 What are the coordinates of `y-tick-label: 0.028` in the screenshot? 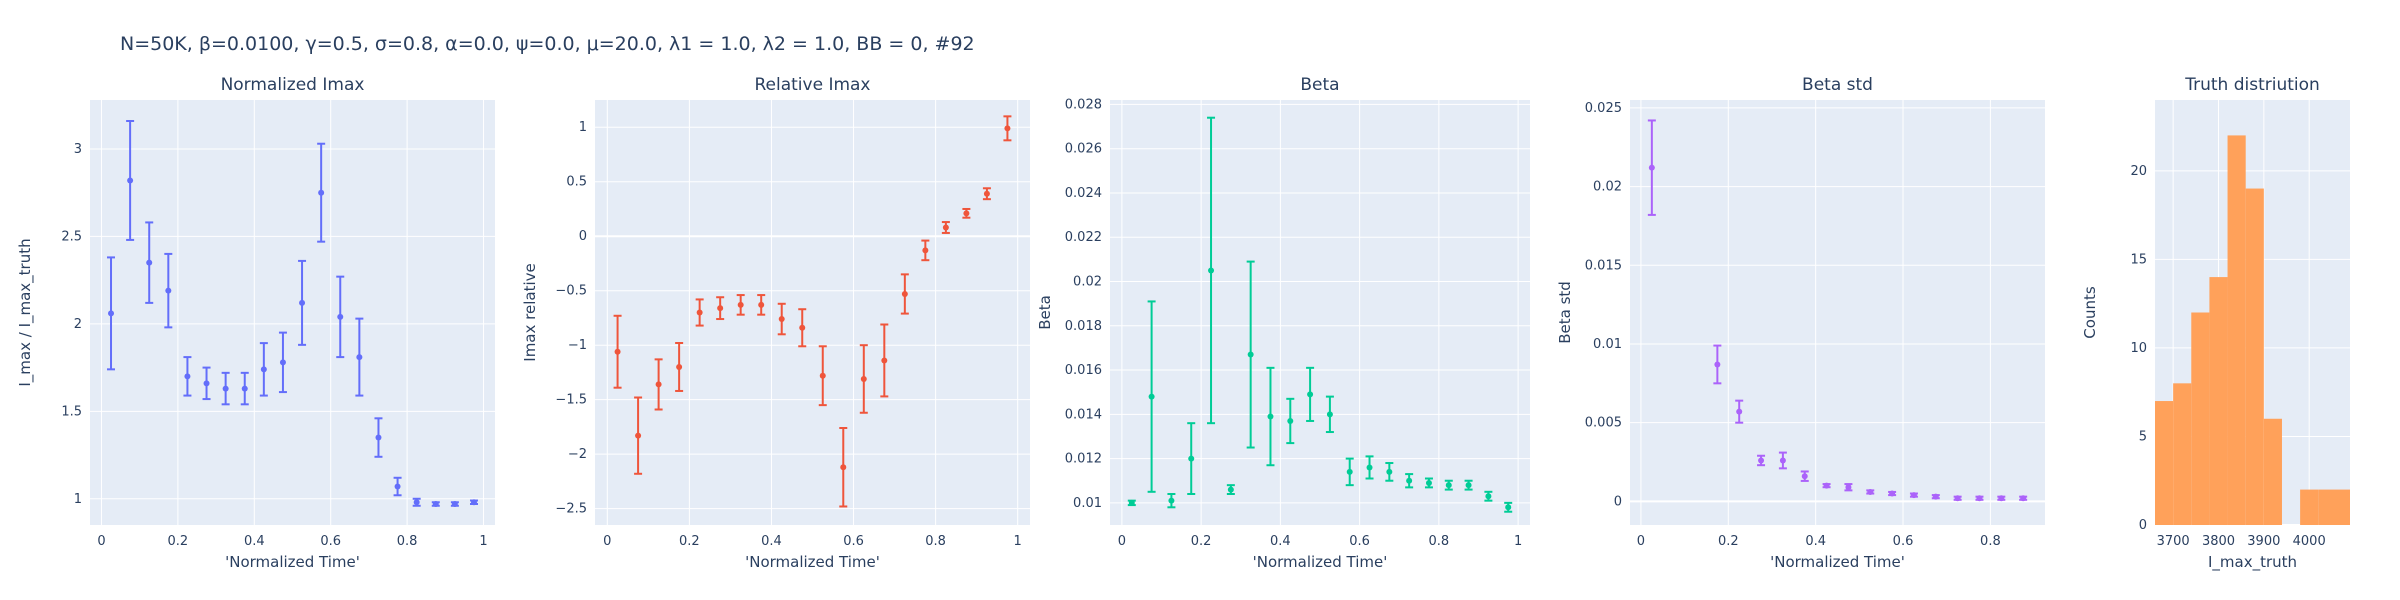 It's located at (1083, 104).